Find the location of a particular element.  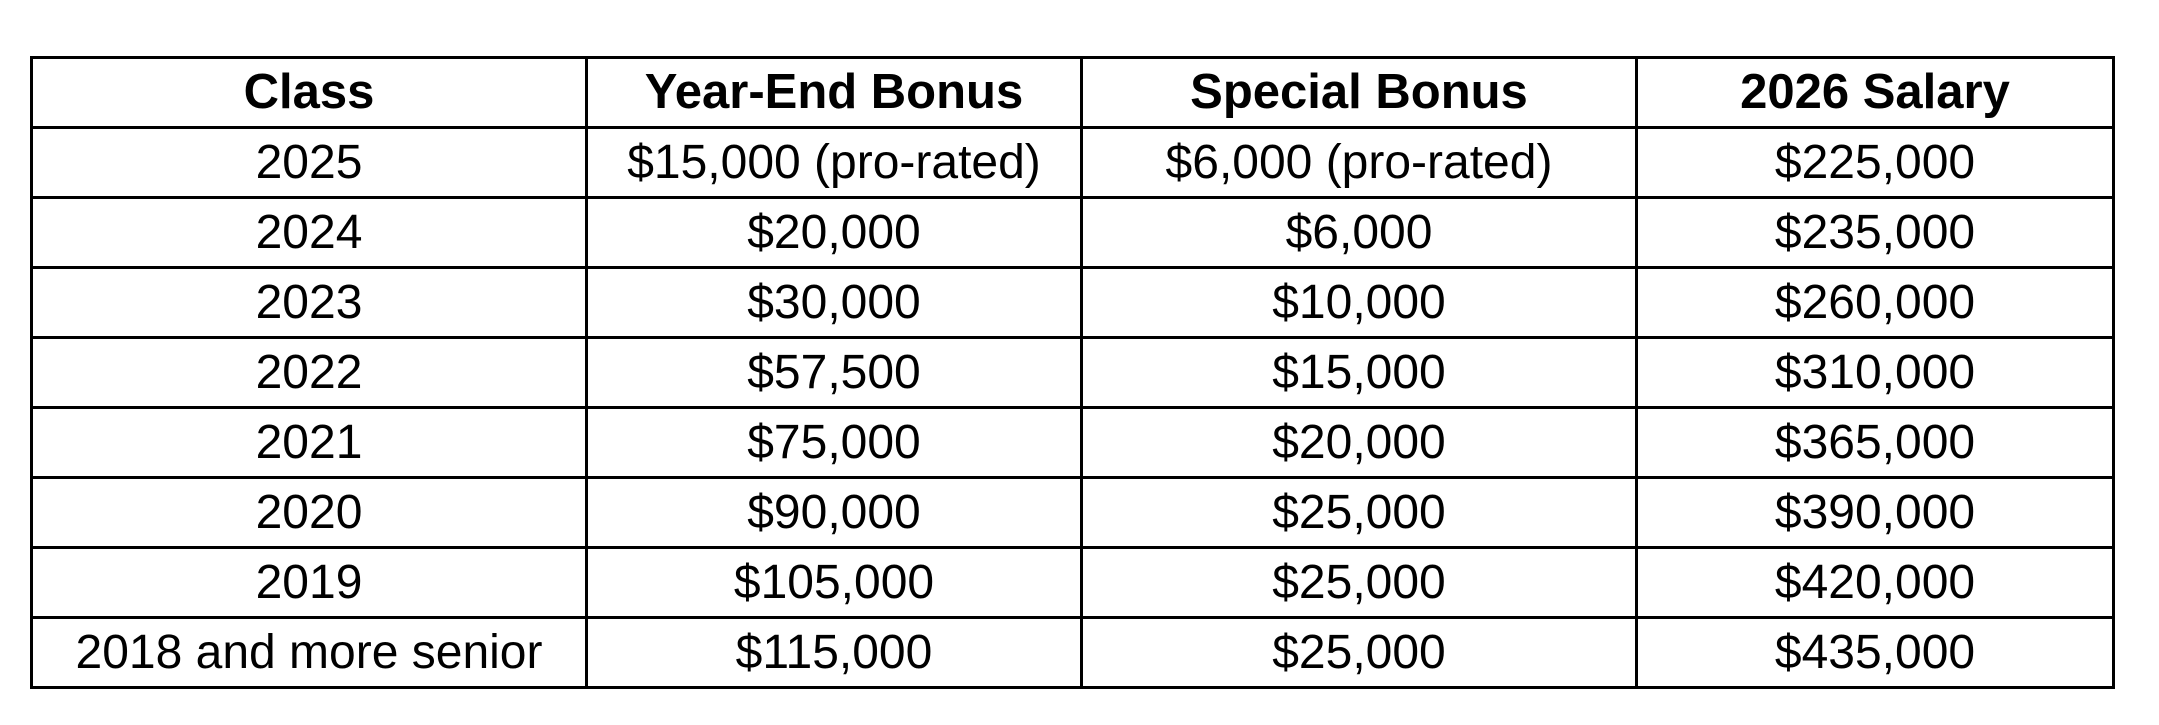

table-cell: $6,000 (pro-rated) is located at coordinates (1359, 162).